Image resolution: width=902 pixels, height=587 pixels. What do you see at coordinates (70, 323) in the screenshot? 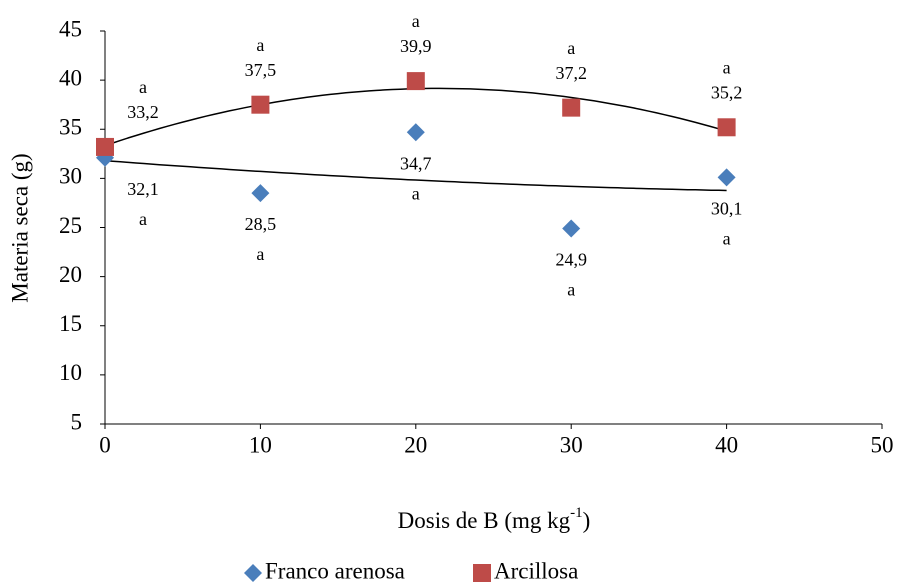
I see `y-tick-label: 15` at bounding box center [70, 323].